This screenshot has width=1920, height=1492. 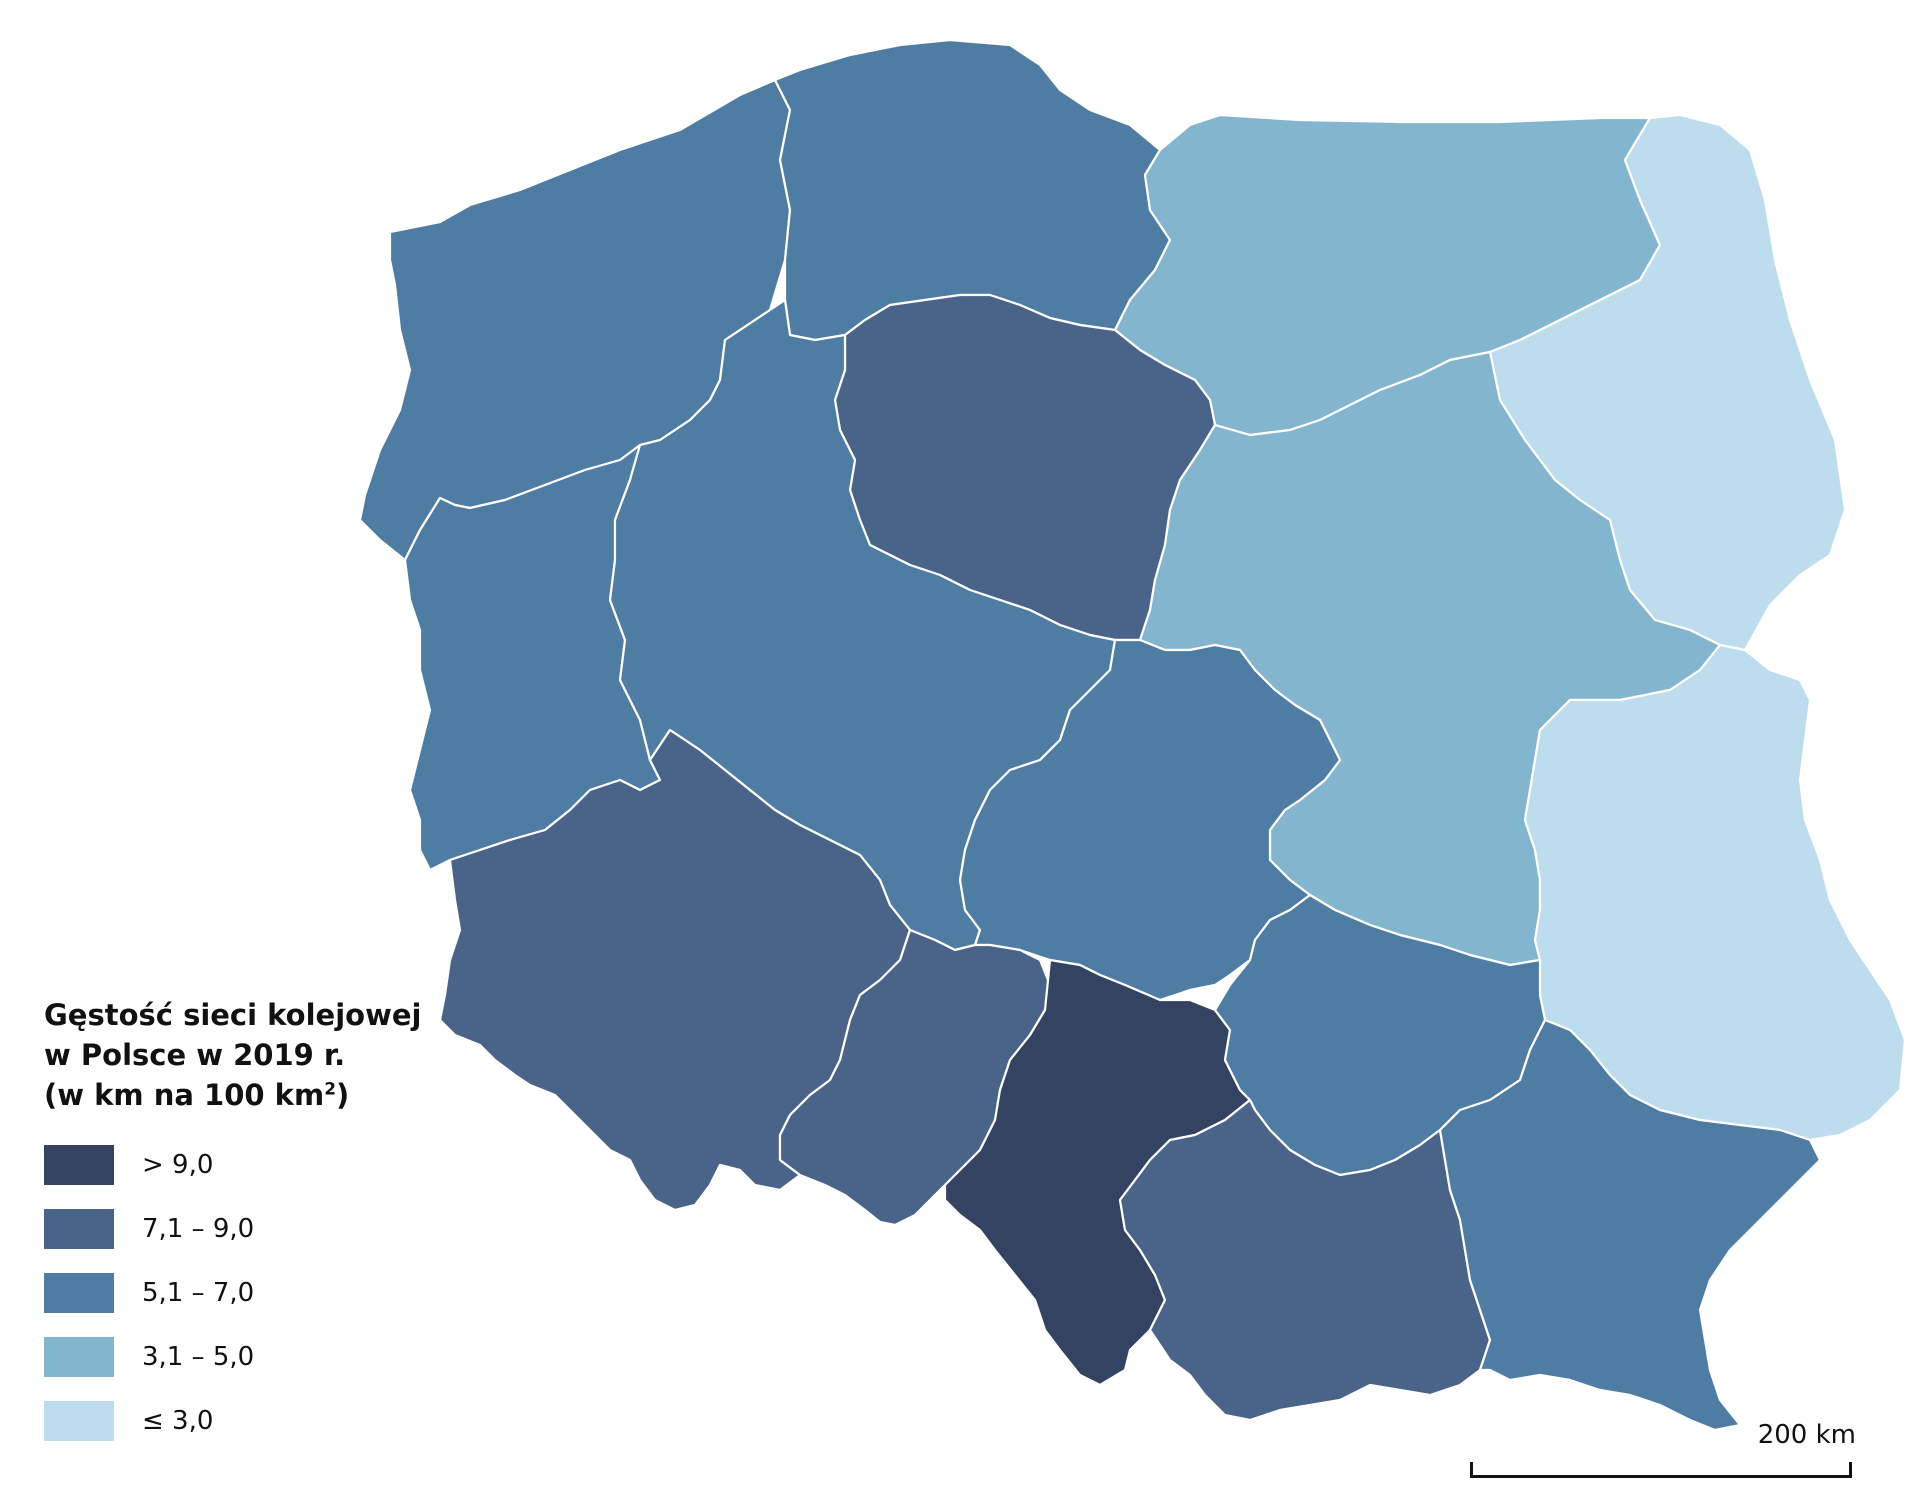 What do you see at coordinates (1663, 1449) in the screenshot?
I see `scale-bar: 200 km` at bounding box center [1663, 1449].